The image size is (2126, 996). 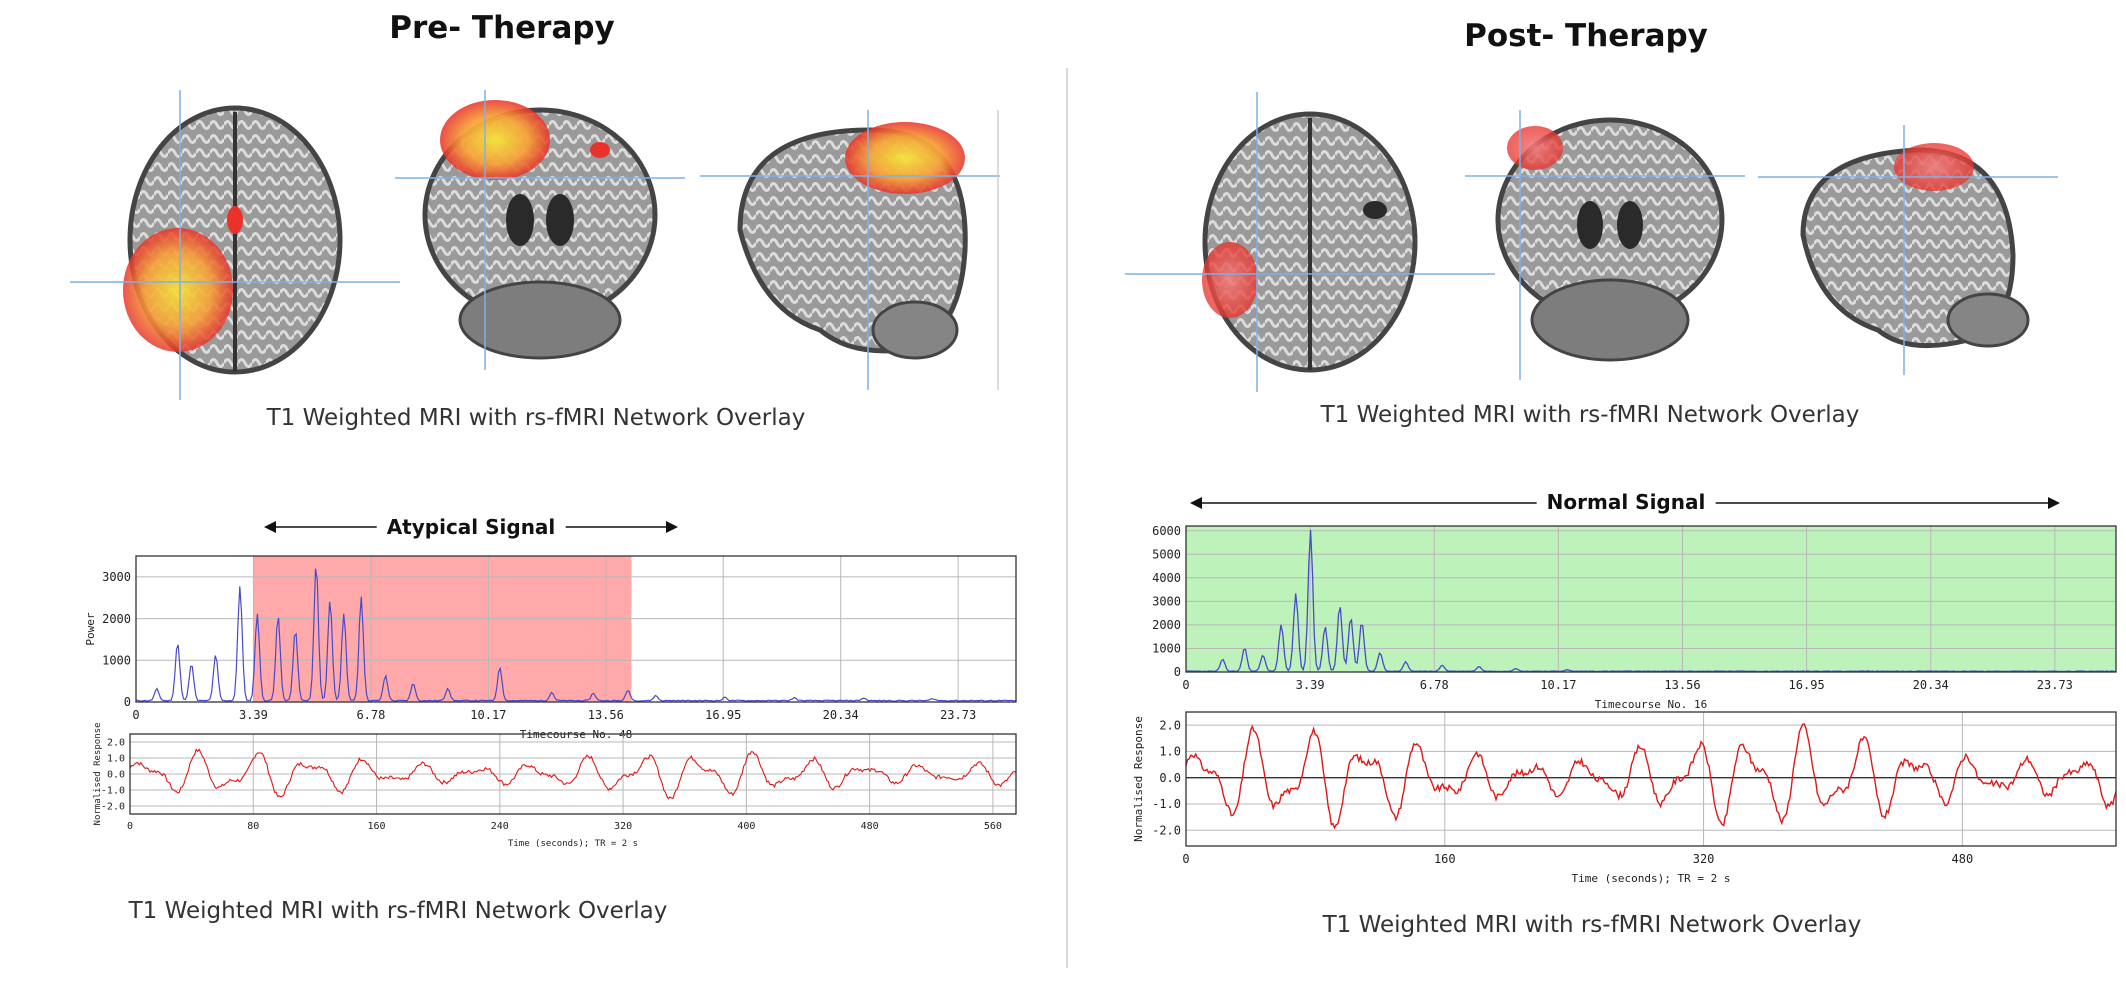 I want to click on pre-response-plot-frame, so click(x=573, y=774).